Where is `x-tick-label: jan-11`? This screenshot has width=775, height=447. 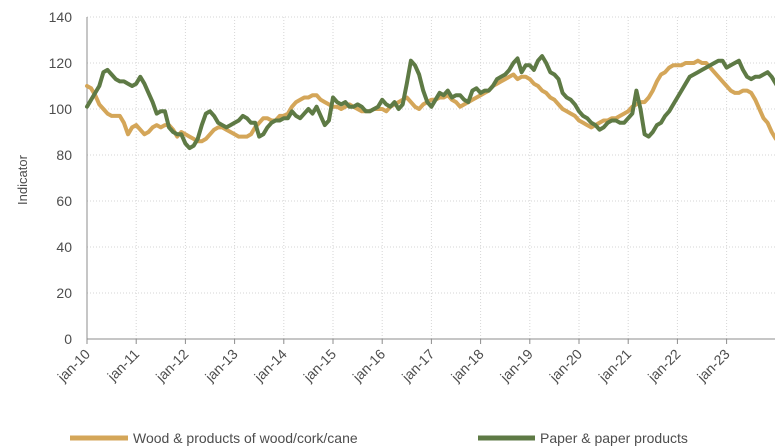
x-tick-label: jan-11 is located at coordinates (123, 365).